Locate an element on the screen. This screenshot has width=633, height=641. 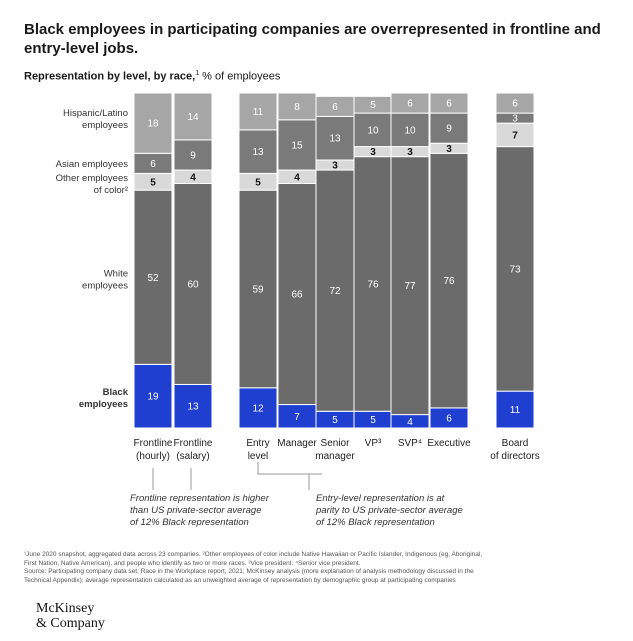
row-label-black: Black is located at coordinates (116, 392).